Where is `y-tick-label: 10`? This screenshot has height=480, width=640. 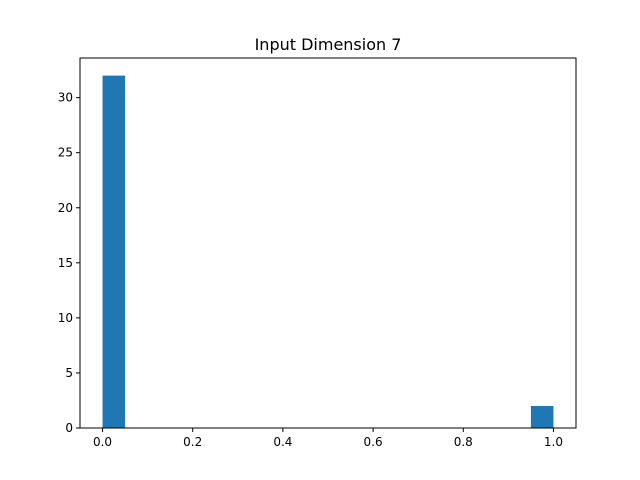
y-tick-label: 10 is located at coordinates (65, 318).